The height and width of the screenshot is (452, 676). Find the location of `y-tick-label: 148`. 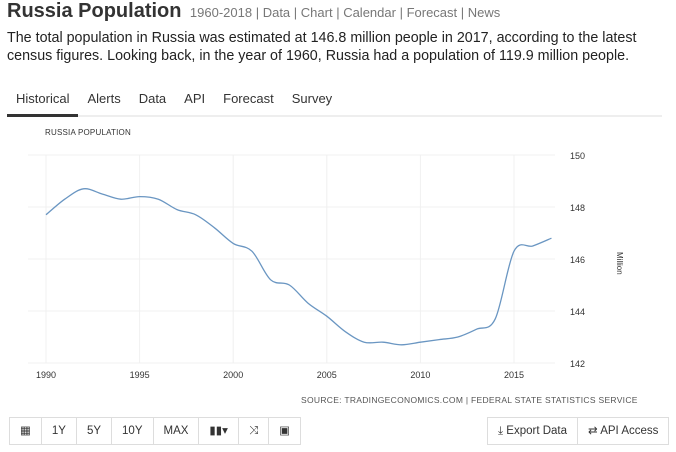

y-tick-label: 148 is located at coordinates (577, 208).